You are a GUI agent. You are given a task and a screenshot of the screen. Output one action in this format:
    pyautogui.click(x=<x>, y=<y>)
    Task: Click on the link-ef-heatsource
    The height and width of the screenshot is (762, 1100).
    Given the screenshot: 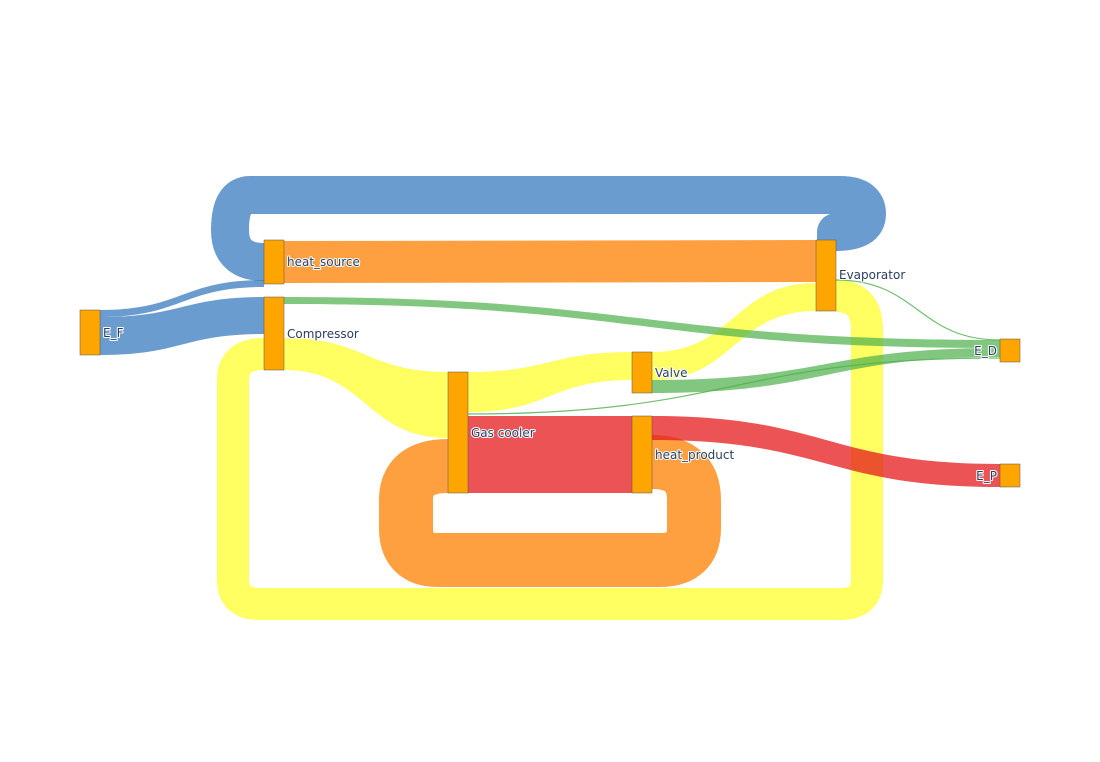 What is the action you would take?
    pyautogui.click(x=182, y=298)
    